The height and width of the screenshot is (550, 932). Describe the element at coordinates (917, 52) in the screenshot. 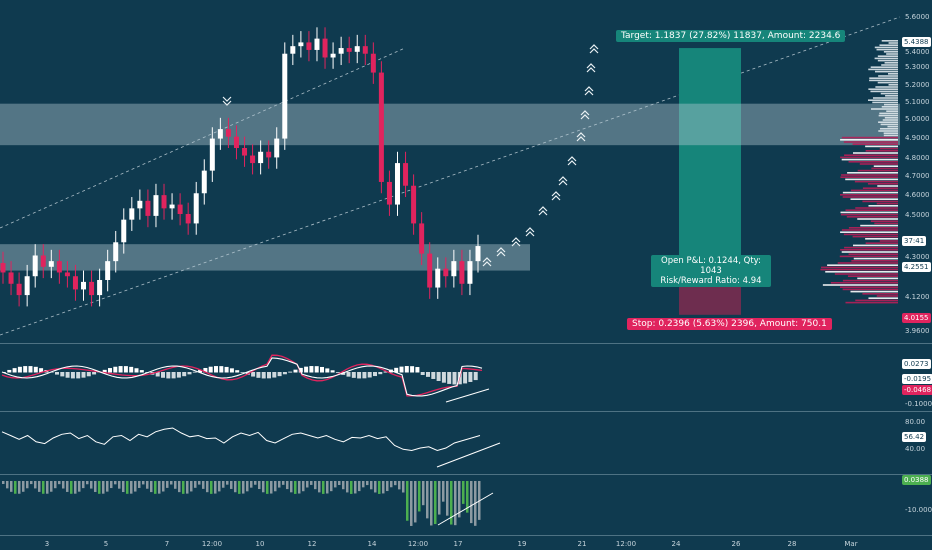

I see `price-tick-label: 5.4000` at that location.